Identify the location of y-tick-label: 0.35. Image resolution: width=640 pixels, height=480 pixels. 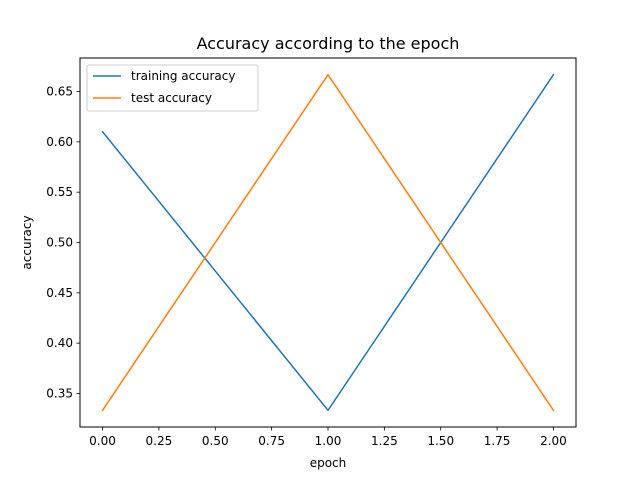
(59, 393).